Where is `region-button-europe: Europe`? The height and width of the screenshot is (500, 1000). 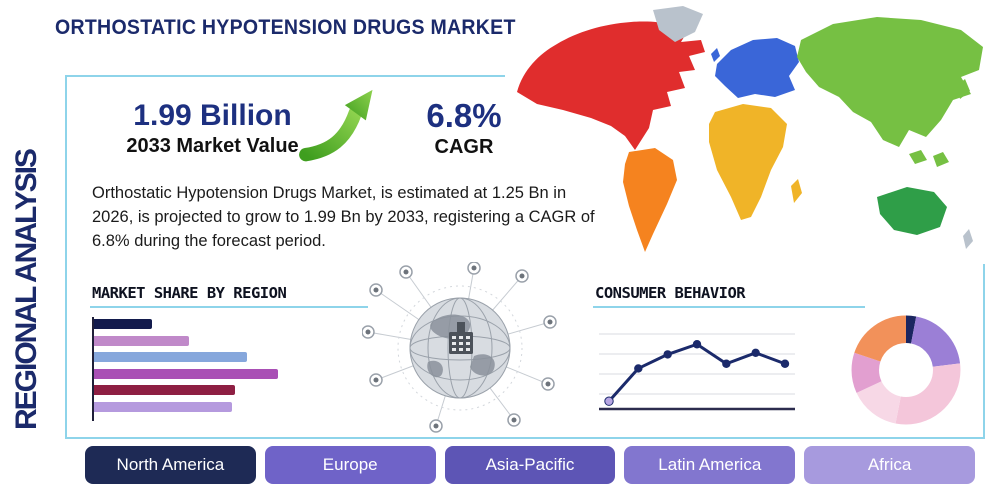
region-button-europe: Europe is located at coordinates (350, 465).